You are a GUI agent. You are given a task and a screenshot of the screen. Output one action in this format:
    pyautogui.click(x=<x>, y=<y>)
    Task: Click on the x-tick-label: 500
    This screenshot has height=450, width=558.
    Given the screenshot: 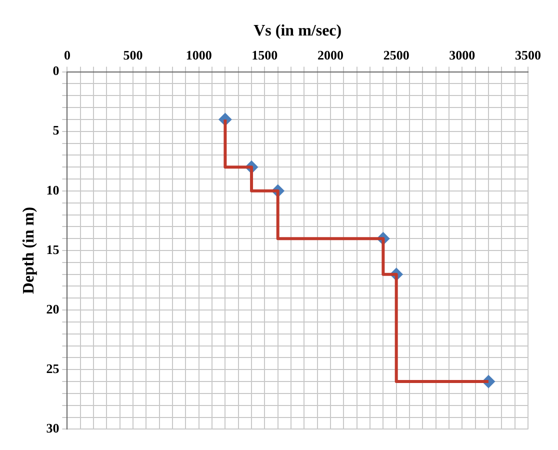 What is the action you would take?
    pyautogui.click(x=133, y=54)
    